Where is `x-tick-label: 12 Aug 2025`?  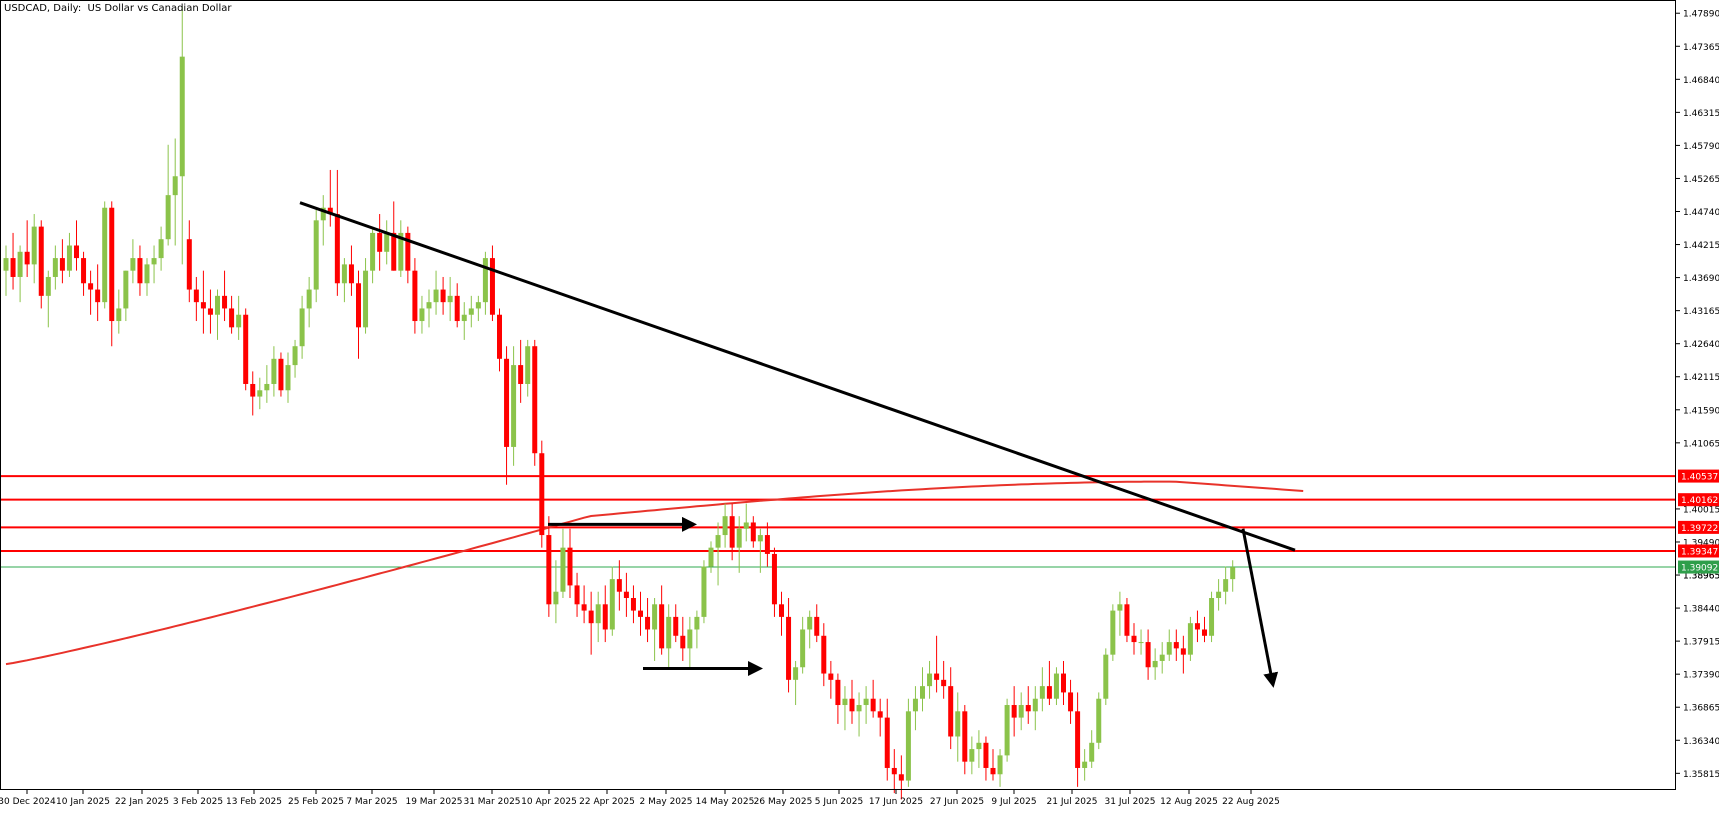
x-tick-label: 12 Aug 2025 is located at coordinates (1189, 802).